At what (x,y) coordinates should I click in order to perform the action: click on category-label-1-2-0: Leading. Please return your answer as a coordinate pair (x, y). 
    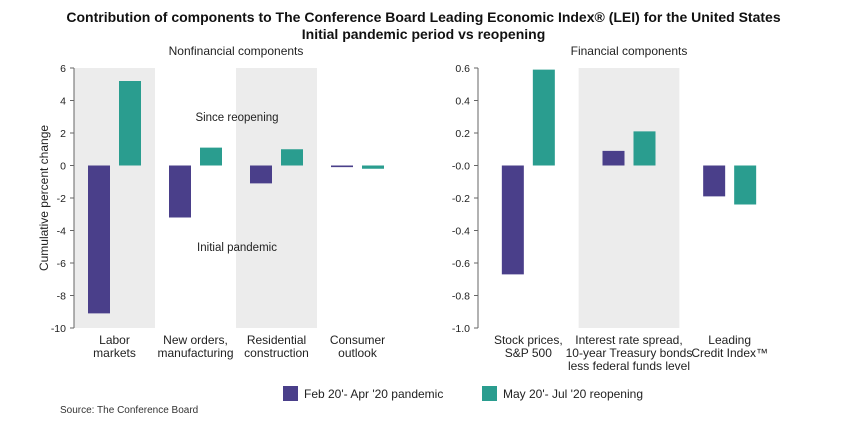
    Looking at the image, I should click on (729, 340).